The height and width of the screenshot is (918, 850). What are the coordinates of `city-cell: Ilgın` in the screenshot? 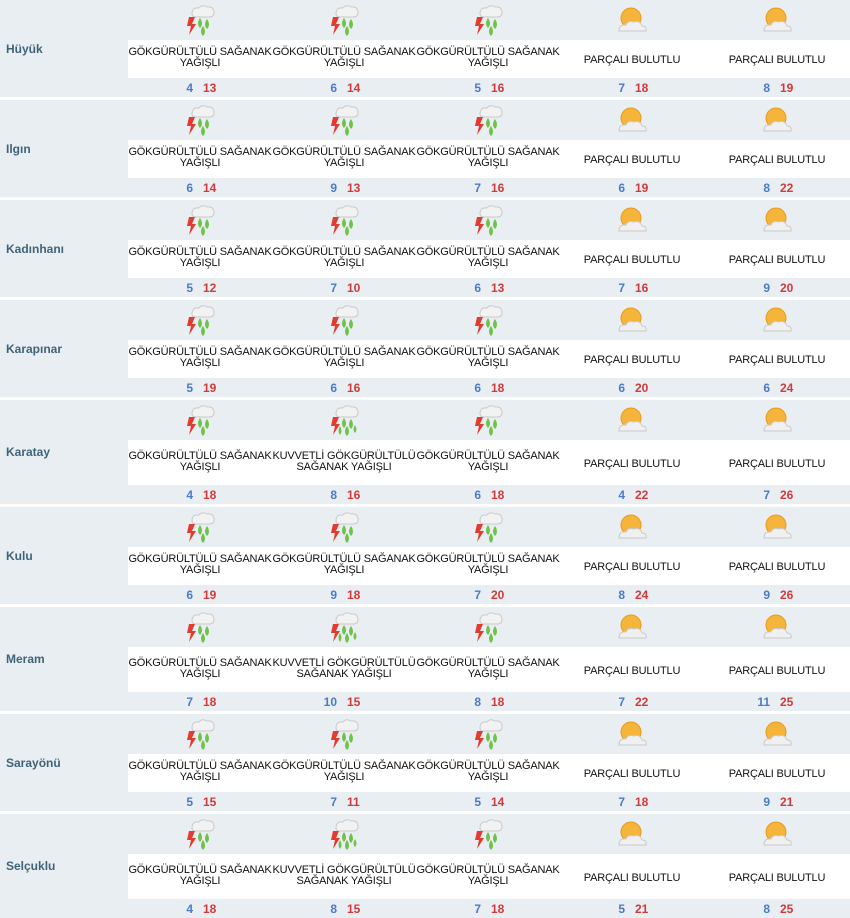 It's located at (64, 148).